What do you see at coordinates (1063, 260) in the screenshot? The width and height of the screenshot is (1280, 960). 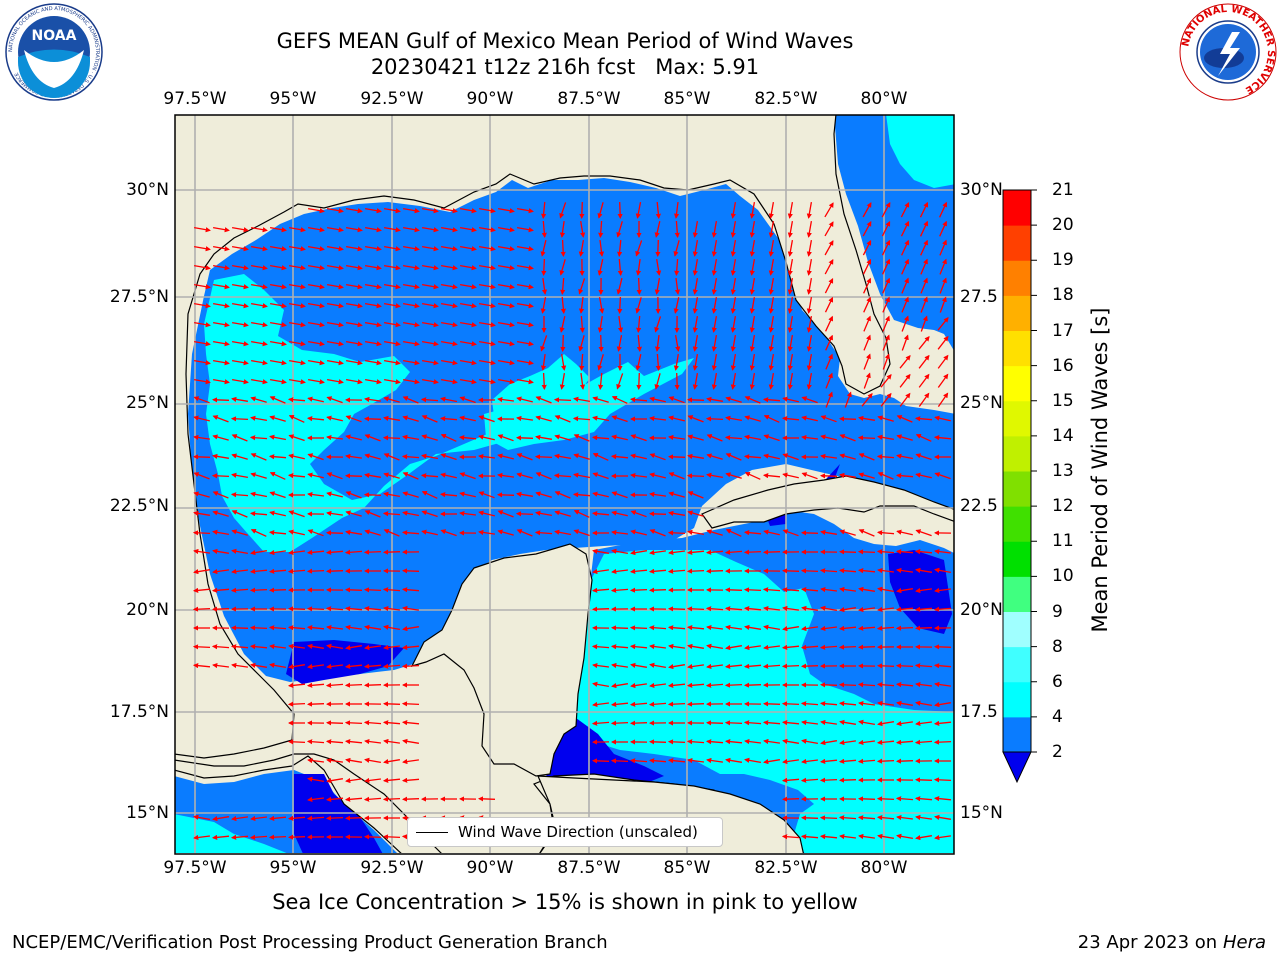 I see `colorbar-tick-label: 19` at bounding box center [1063, 260].